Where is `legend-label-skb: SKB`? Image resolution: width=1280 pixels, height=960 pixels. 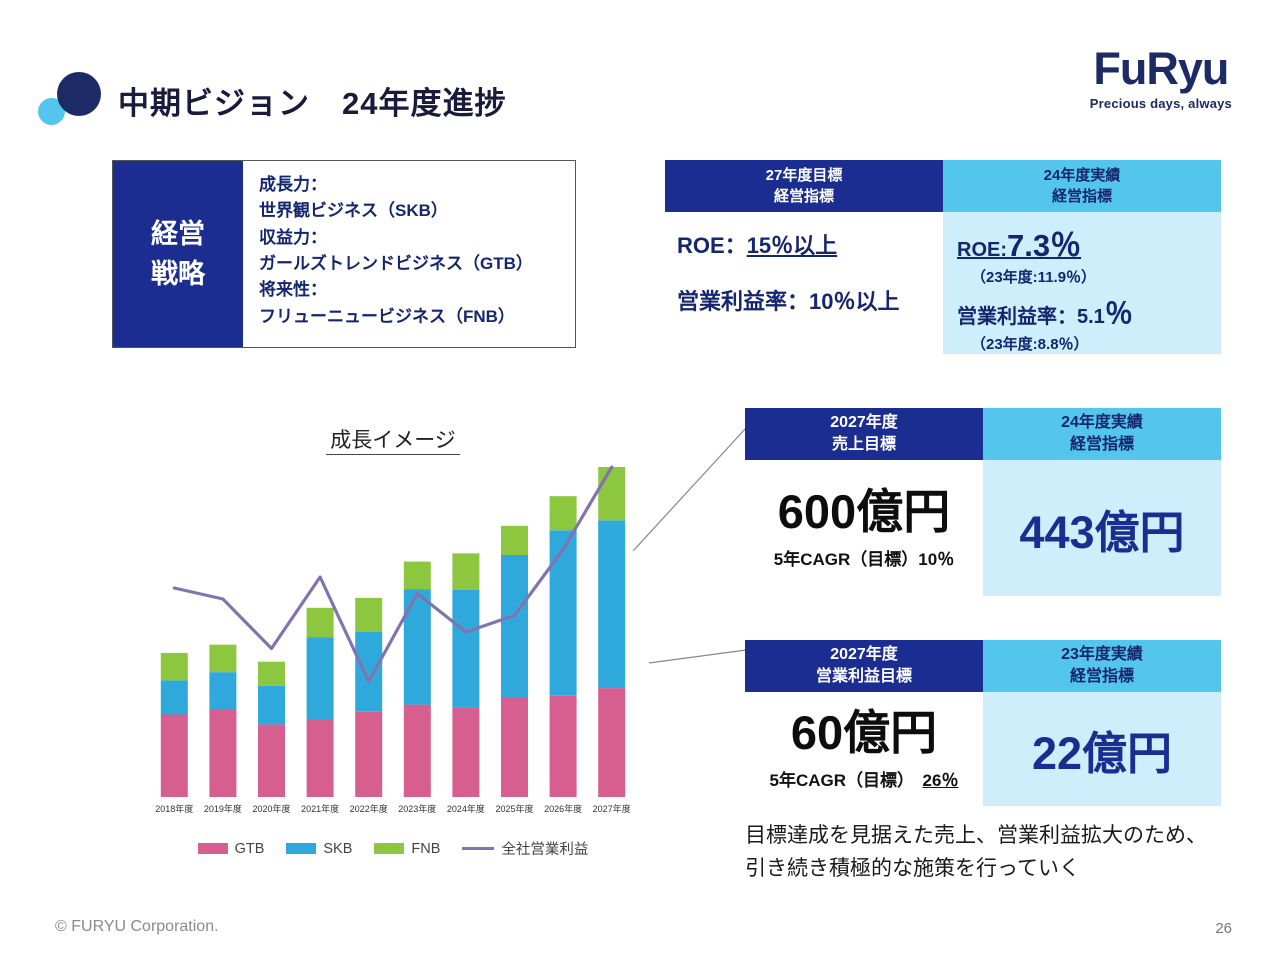
legend-label-skb: SKB is located at coordinates (338, 848).